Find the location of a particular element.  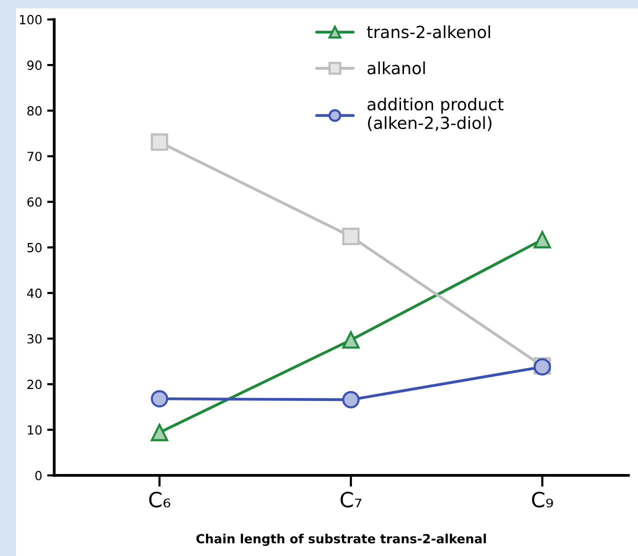

x-tick-label: C₉ is located at coordinates (542, 500).